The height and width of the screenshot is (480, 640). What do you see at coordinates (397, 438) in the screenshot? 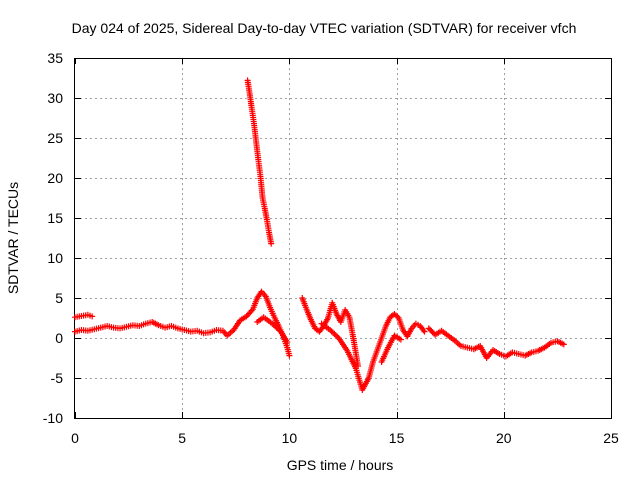
I see `x-tick-label: 15` at bounding box center [397, 438].